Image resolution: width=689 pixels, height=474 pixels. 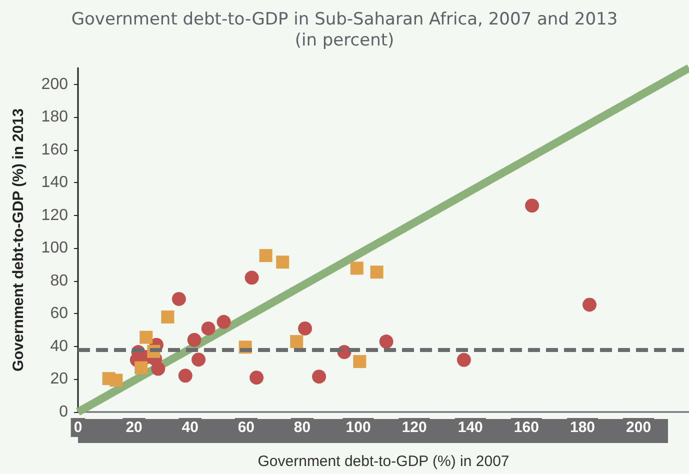 I want to click on y-tick-label: 120, so click(x=54, y=215).